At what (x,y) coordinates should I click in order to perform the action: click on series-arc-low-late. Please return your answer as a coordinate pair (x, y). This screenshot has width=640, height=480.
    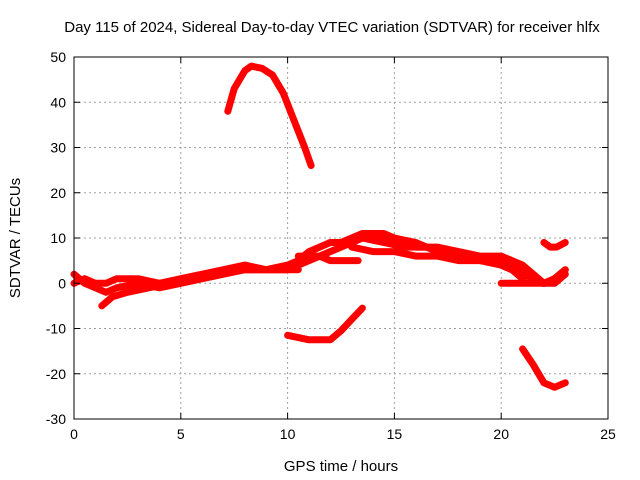
    Looking at the image, I should click on (544, 368).